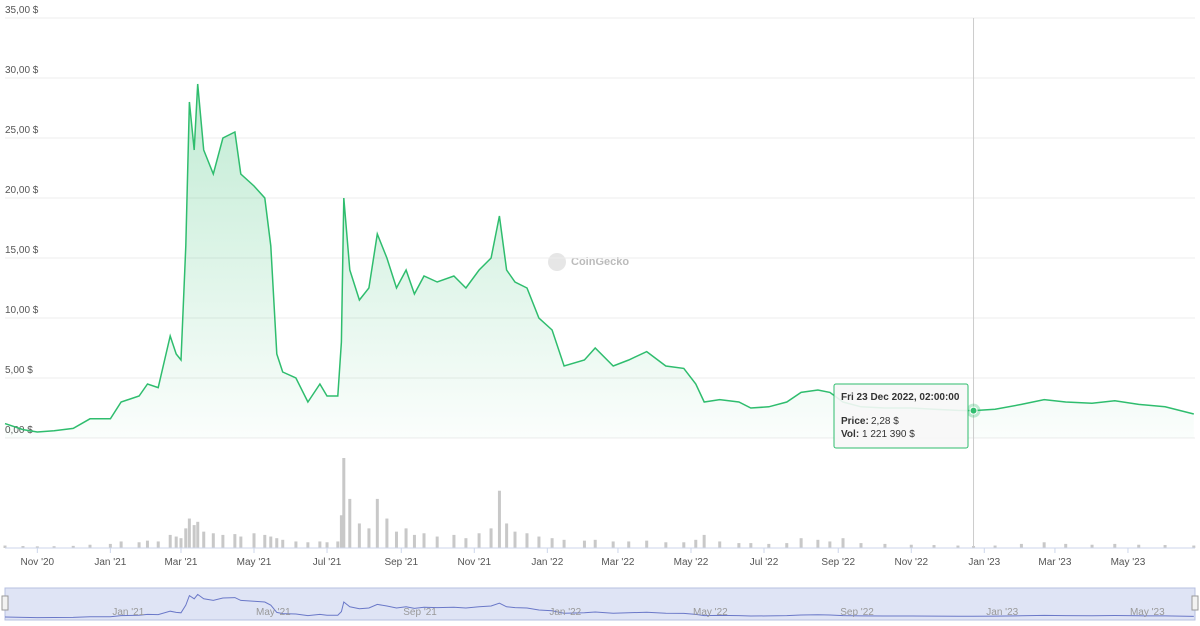  I want to click on x-tick-label: May '22, so click(691, 562).